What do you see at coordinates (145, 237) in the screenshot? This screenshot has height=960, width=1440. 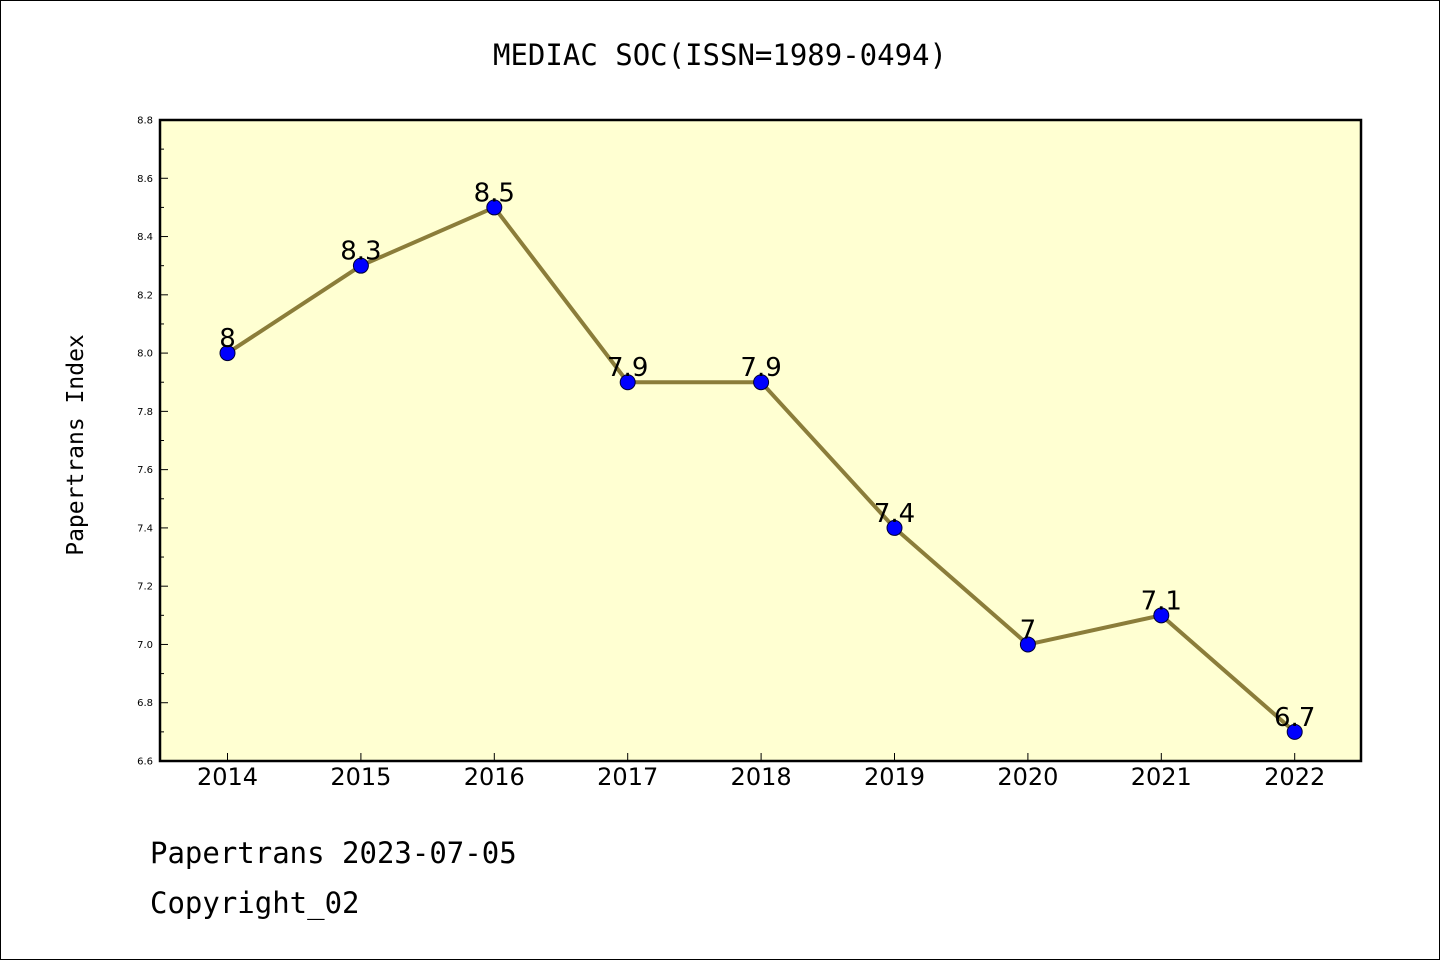 I see `y-tick-label: 8.4` at bounding box center [145, 237].